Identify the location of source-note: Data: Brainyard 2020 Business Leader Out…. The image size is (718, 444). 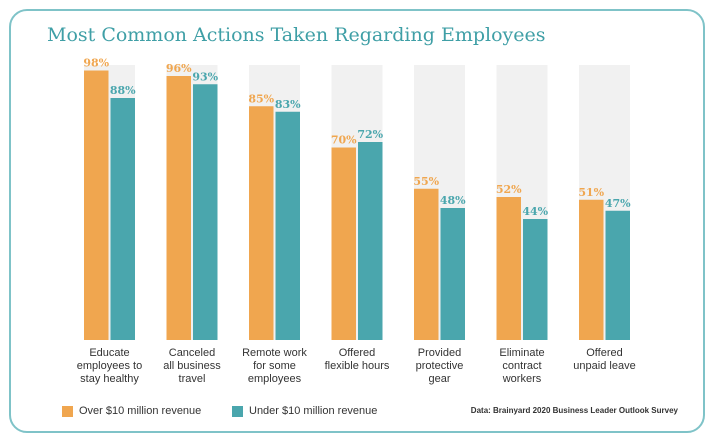
(574, 410).